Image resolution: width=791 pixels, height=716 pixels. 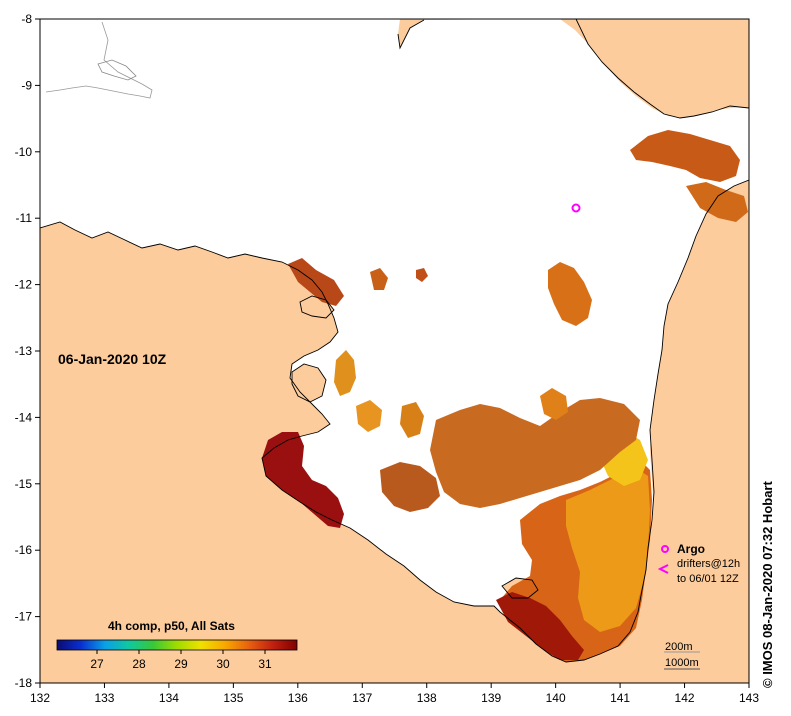 I want to click on sst-patch-central-left, so click(x=410, y=487).